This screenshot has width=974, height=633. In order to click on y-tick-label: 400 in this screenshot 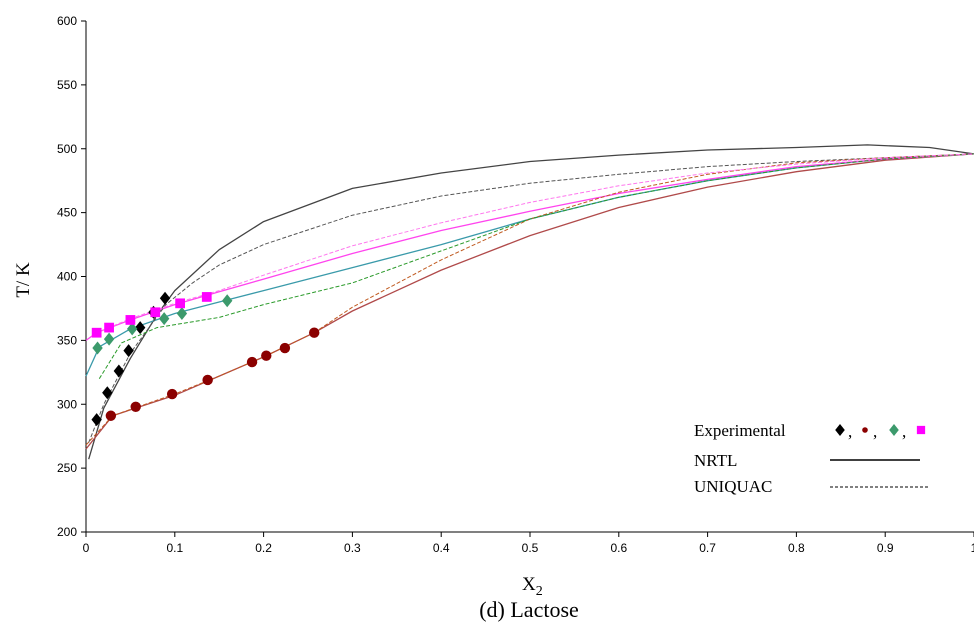, I will do `click(67, 277)`.